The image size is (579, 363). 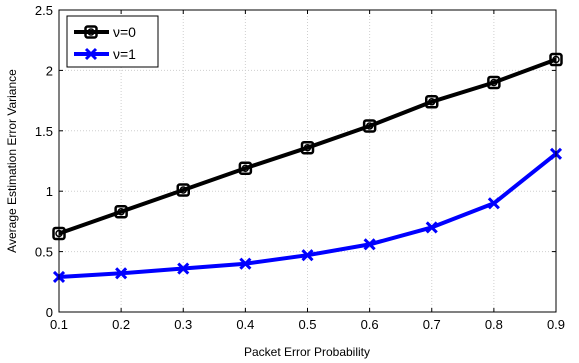 I want to click on x-tick-label: 0.9, so click(x=556, y=324).